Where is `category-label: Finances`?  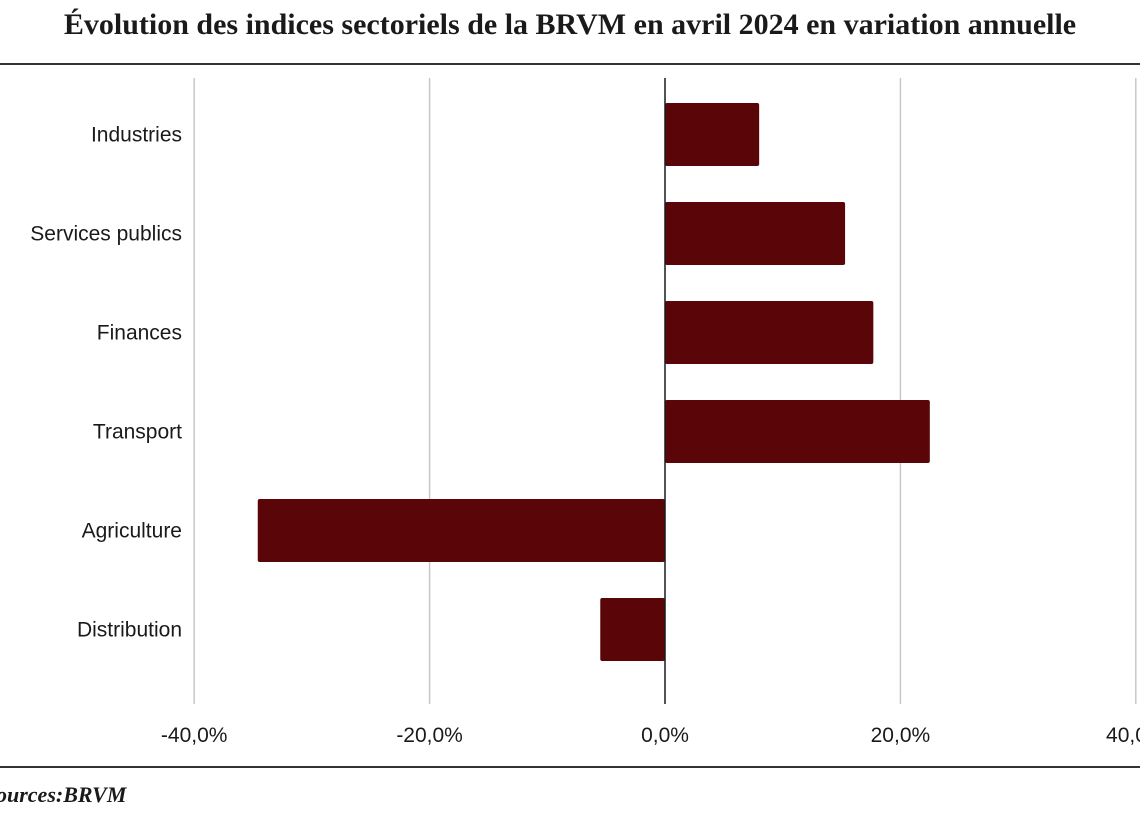 category-label: Finances is located at coordinates (139, 333).